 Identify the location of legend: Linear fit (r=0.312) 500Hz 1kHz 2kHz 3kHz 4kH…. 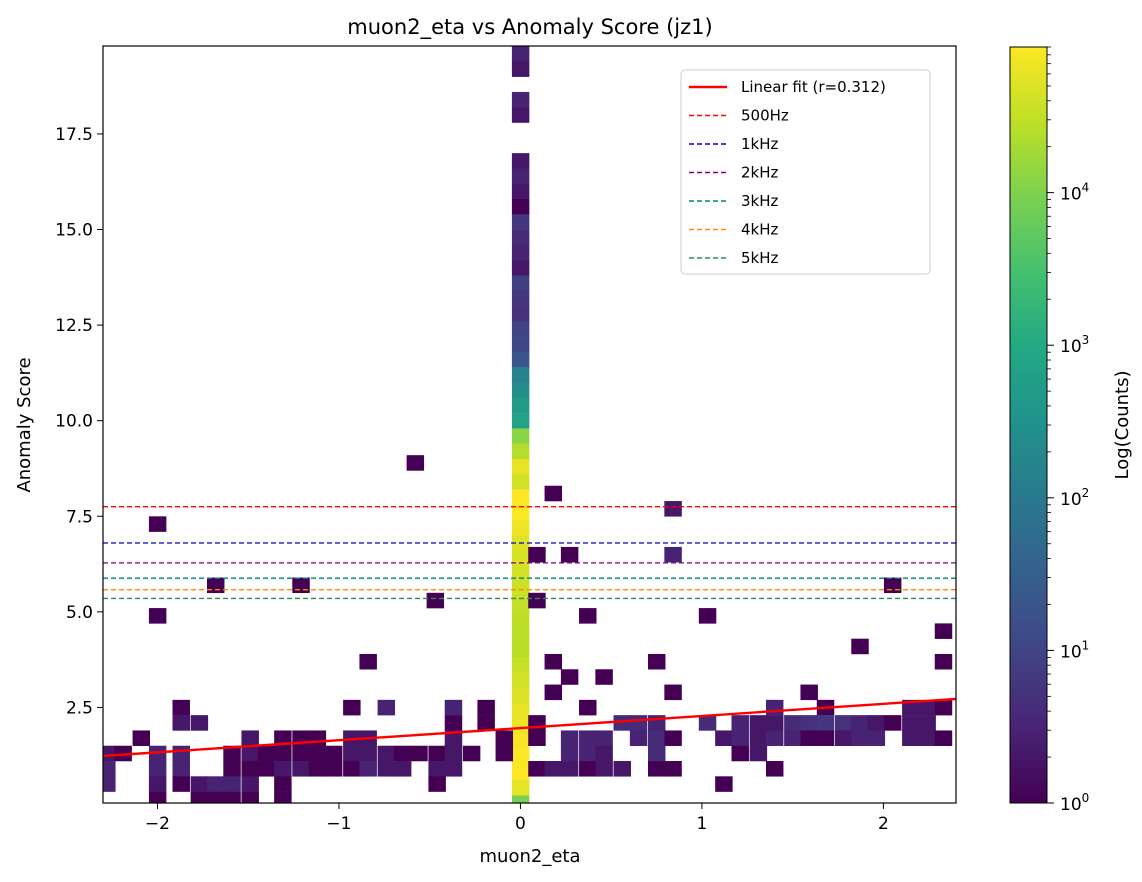
(805, 172).